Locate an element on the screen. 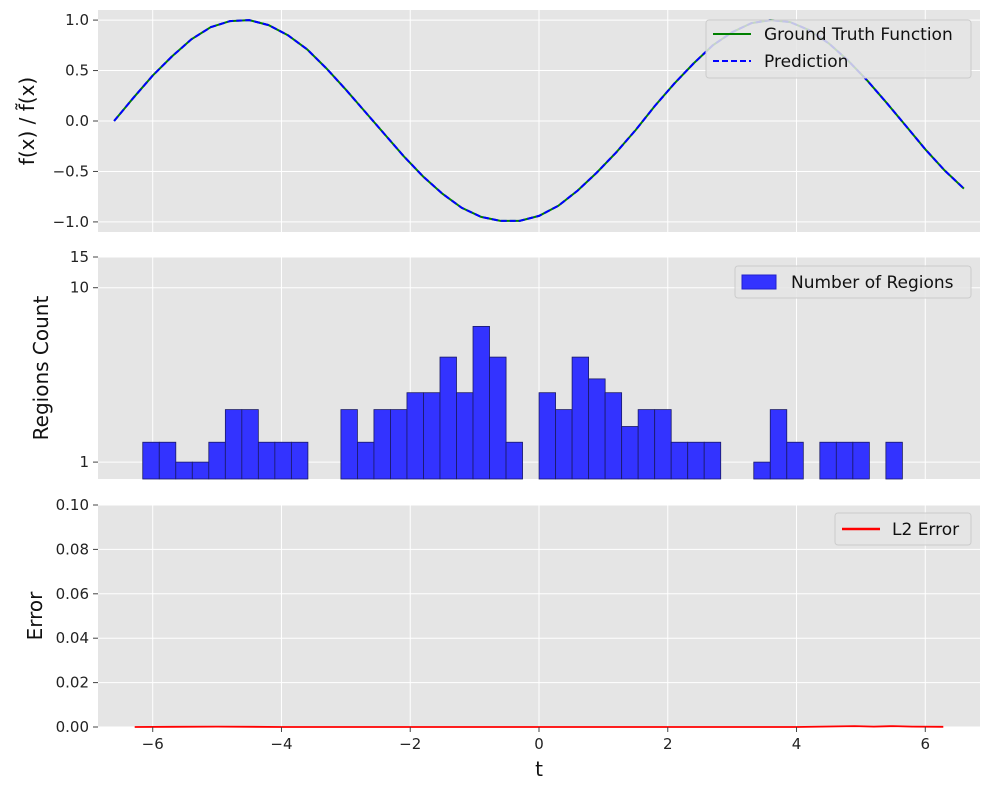  y-tick-label: −1.0 is located at coordinates (71, 222).